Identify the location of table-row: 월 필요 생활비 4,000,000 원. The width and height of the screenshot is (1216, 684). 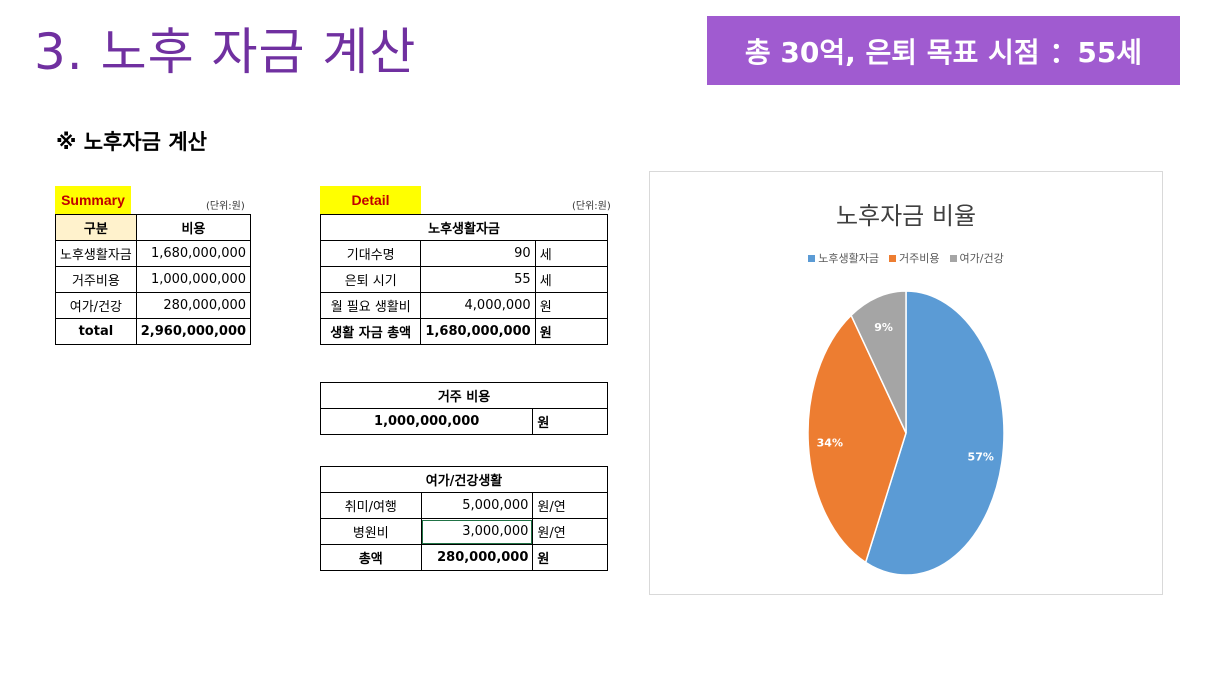
(464, 305).